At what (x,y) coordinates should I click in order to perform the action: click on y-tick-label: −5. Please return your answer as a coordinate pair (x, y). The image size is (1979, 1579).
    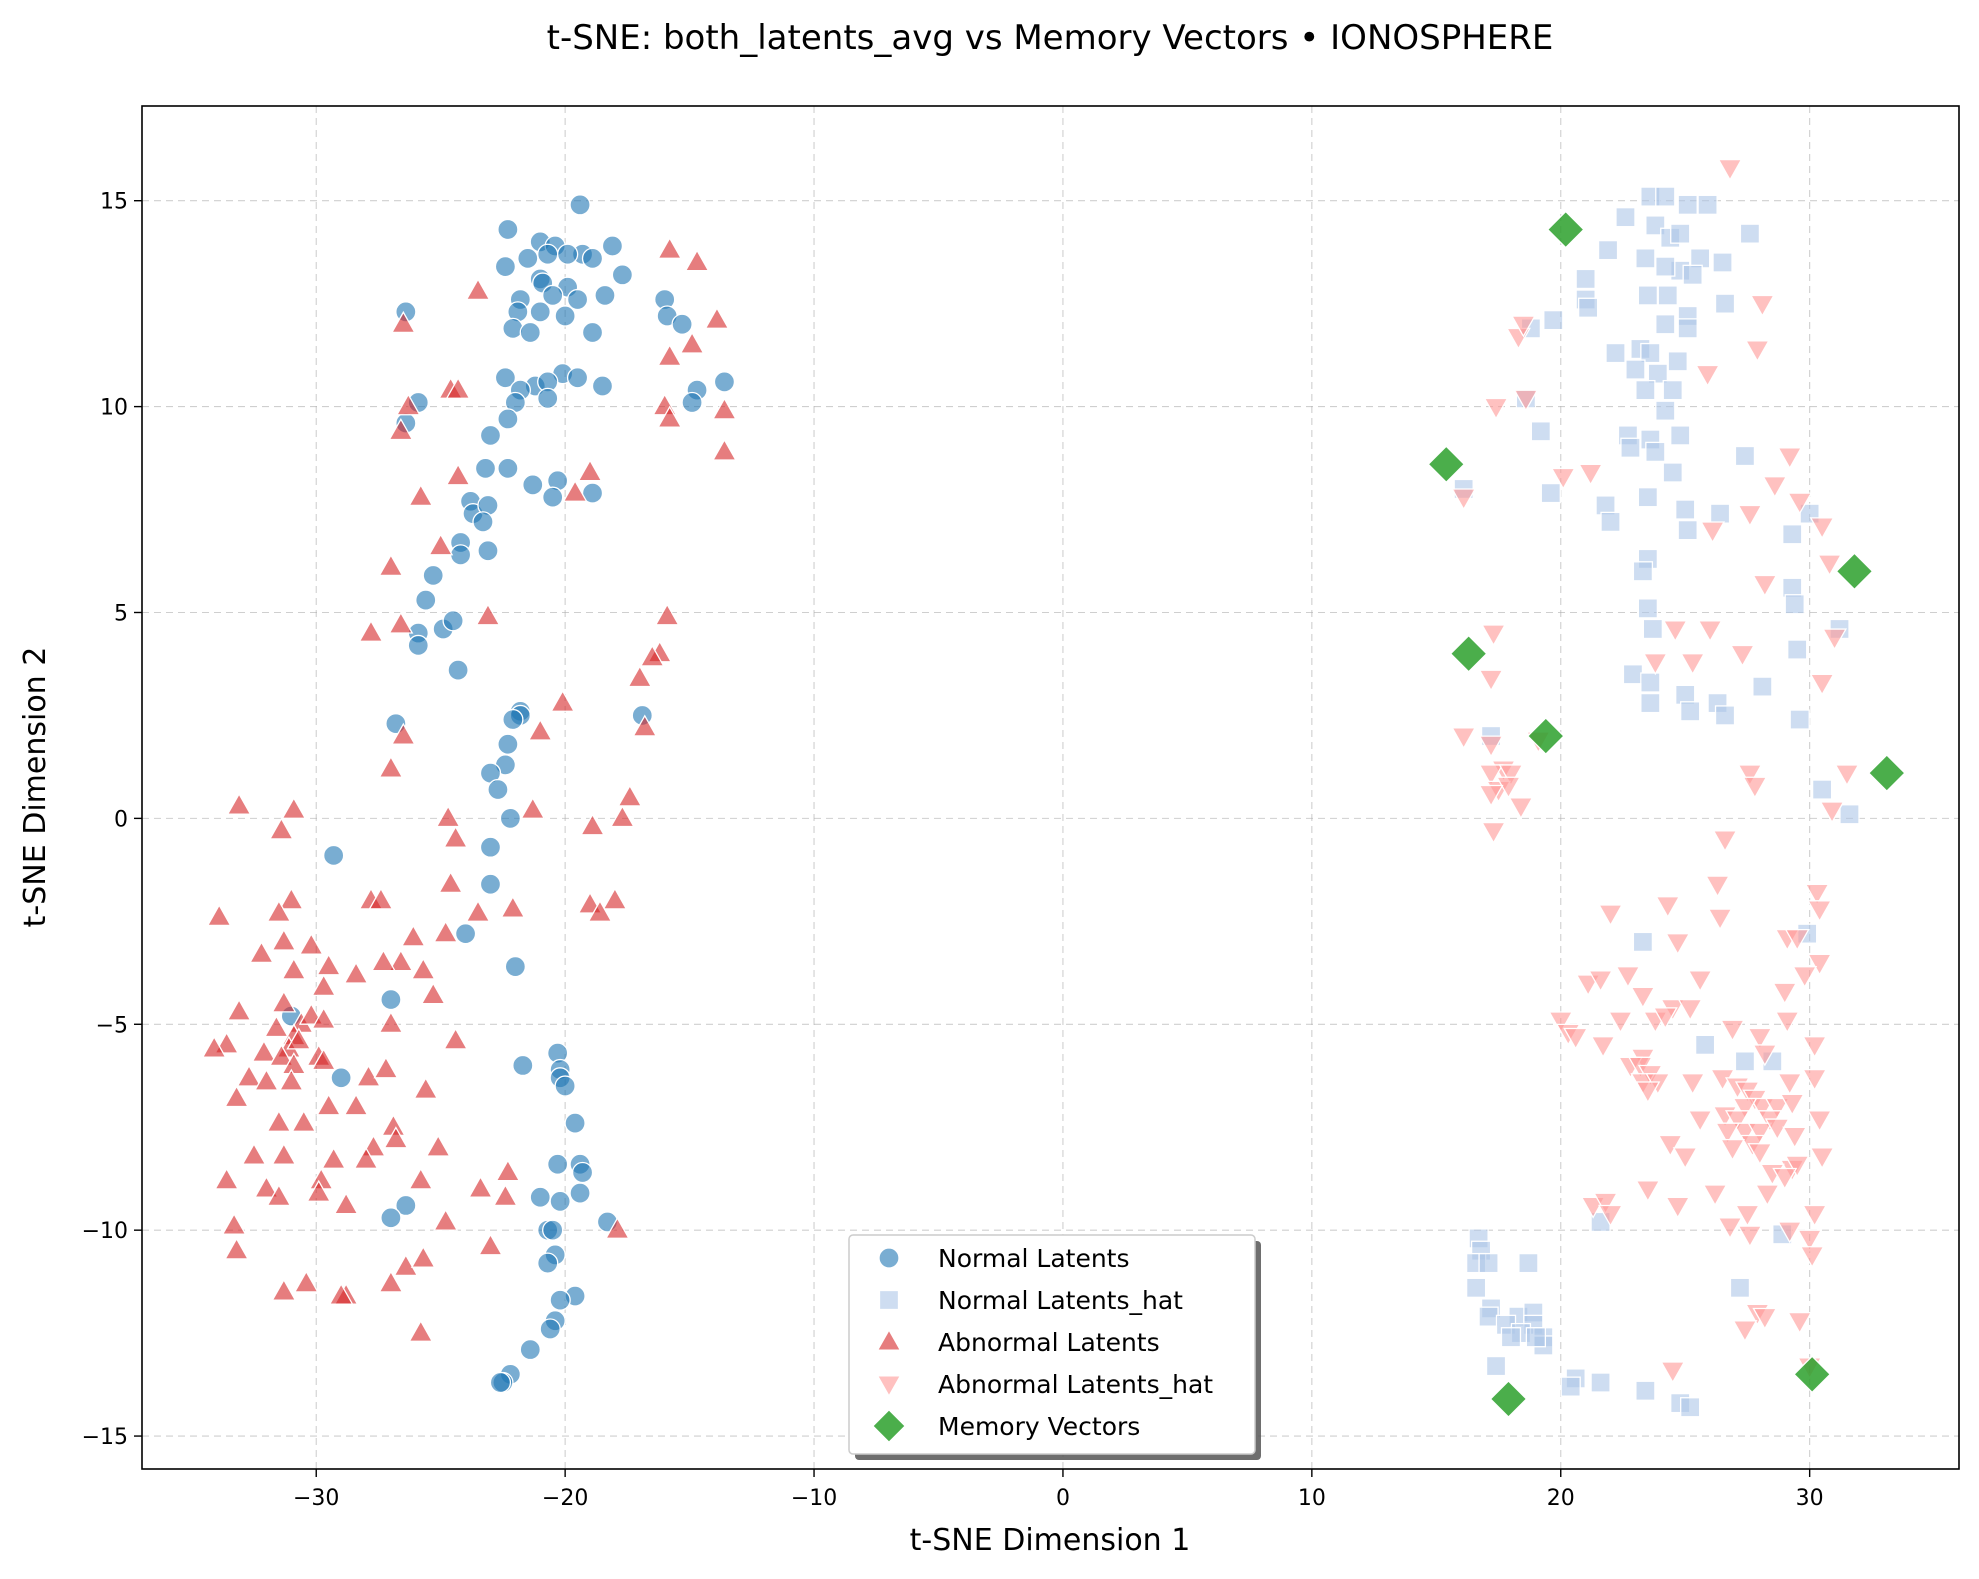
    Looking at the image, I should click on (112, 1025).